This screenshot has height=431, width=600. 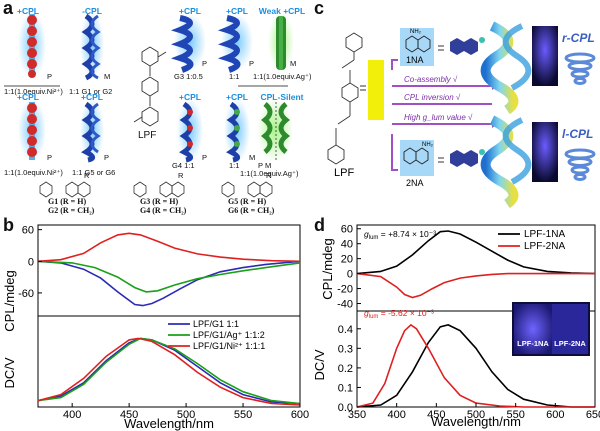 I want to click on d-legend-1: LPF-1NA, so click(x=544, y=234).